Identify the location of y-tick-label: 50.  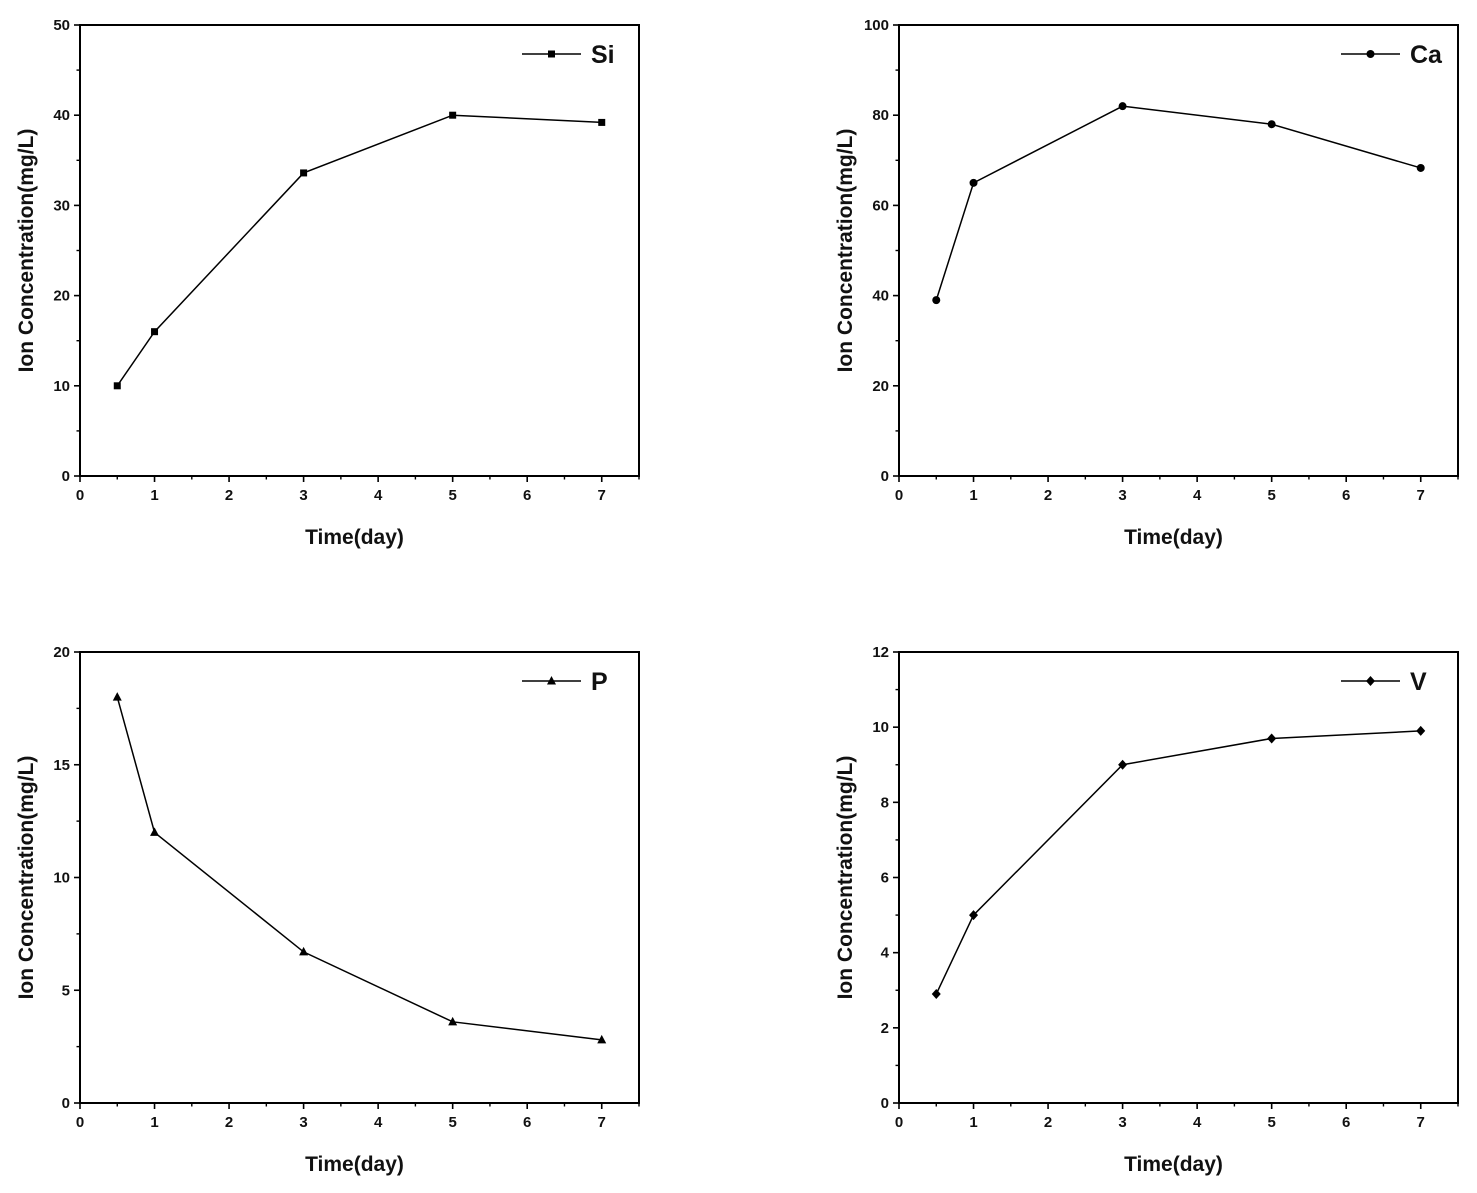
(61, 25).